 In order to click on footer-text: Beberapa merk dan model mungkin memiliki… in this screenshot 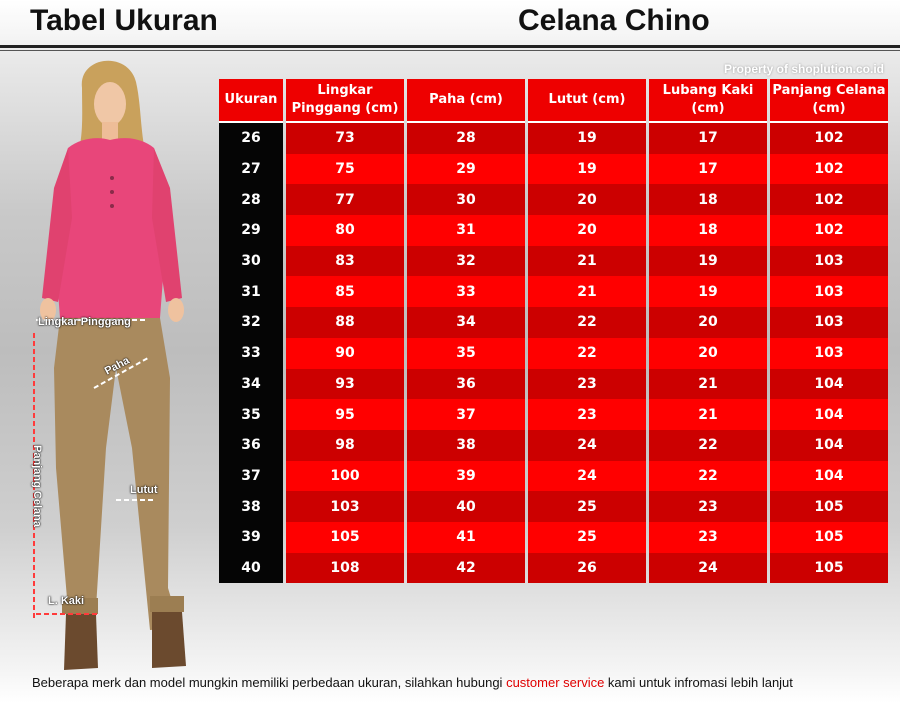, I will do `click(269, 682)`.